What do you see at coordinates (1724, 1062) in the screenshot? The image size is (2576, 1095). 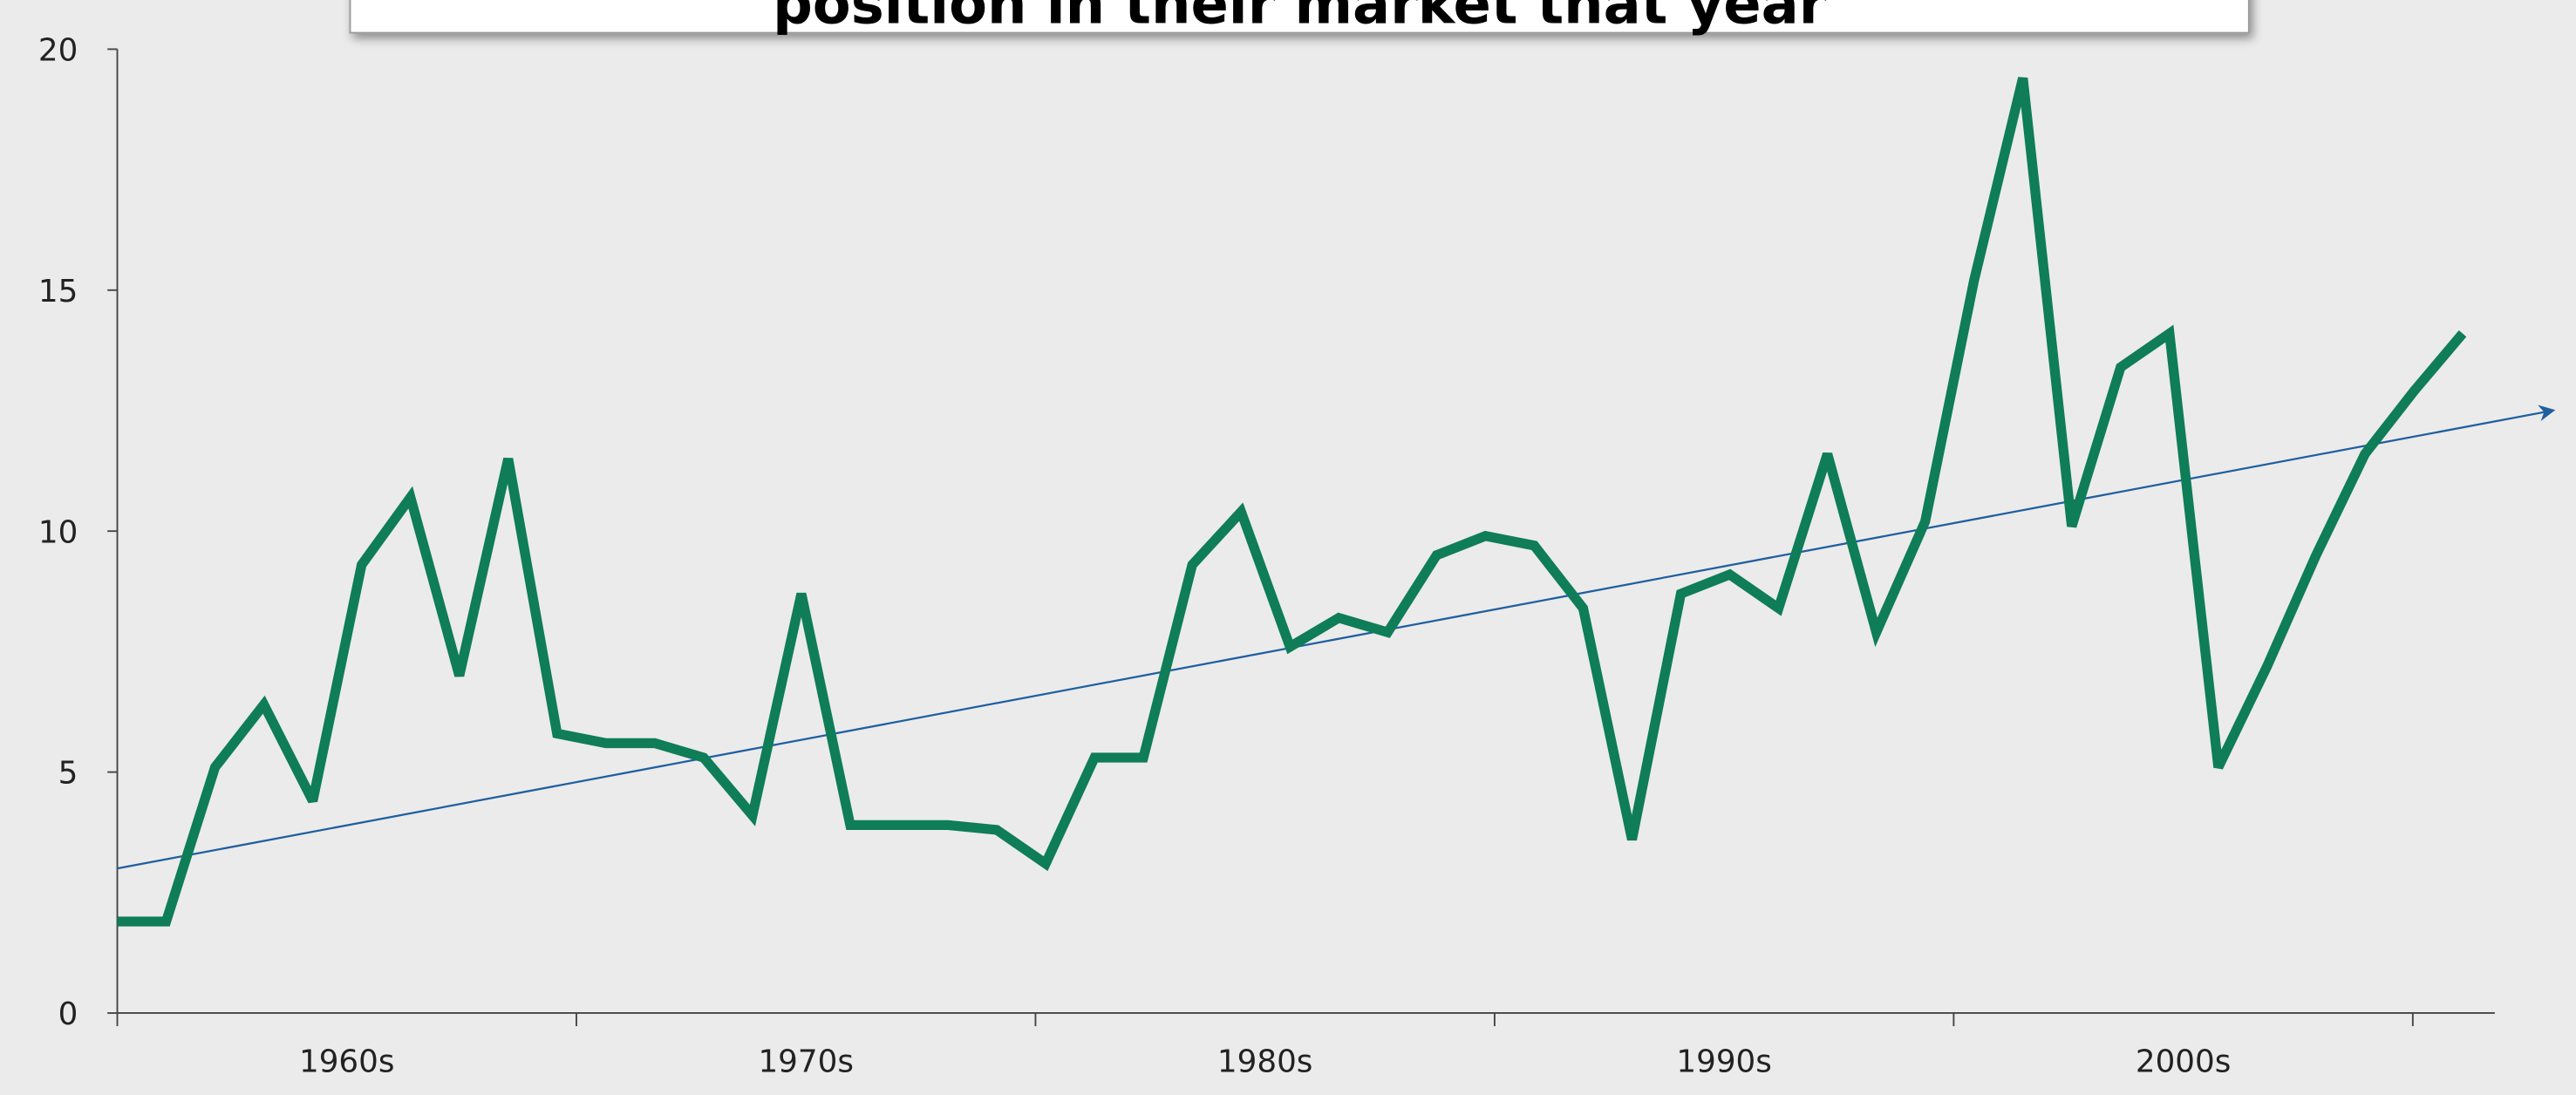 I see `x-tick-label: 1990s` at bounding box center [1724, 1062].